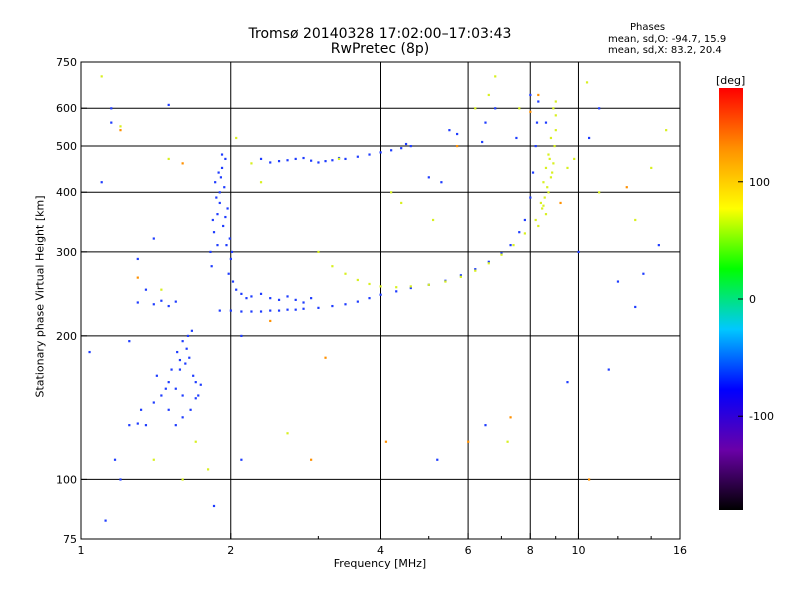 Image resolution: width=800 pixels, height=600 pixels. Describe the element at coordinates (230, 550) in the screenshot. I see `x-tick-label: 2` at that location.